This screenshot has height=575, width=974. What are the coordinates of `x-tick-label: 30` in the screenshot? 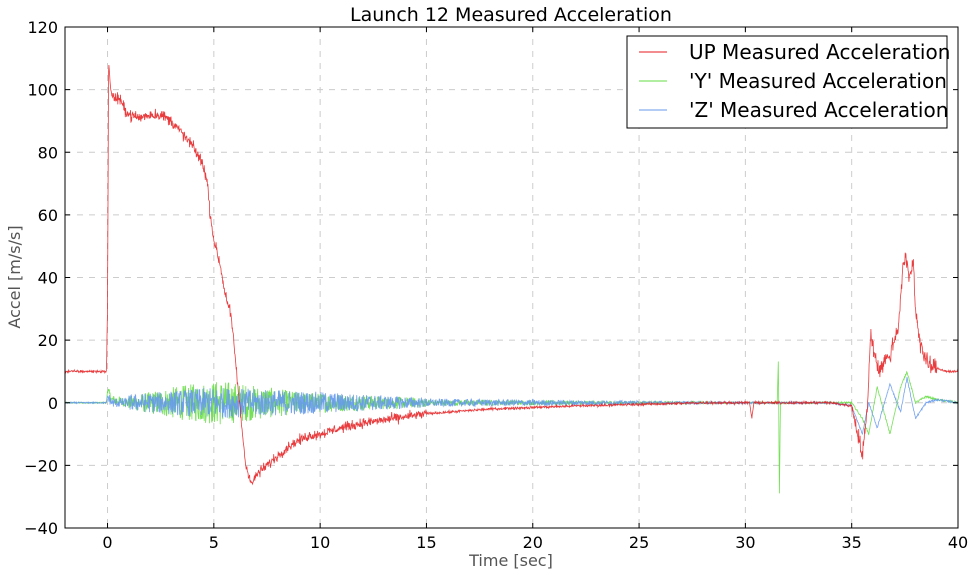 It's located at (745, 542).